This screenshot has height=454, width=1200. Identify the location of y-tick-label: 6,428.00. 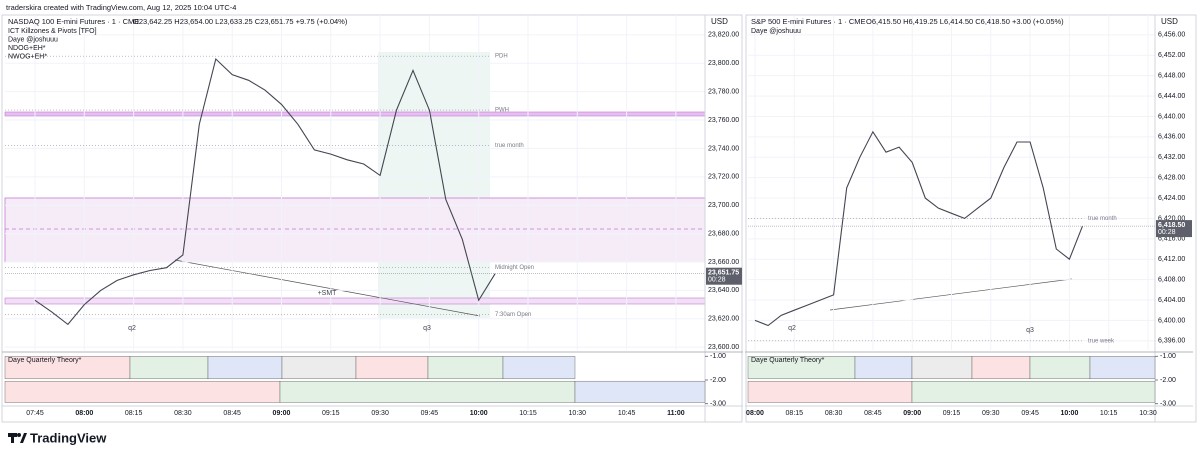
(1171, 177).